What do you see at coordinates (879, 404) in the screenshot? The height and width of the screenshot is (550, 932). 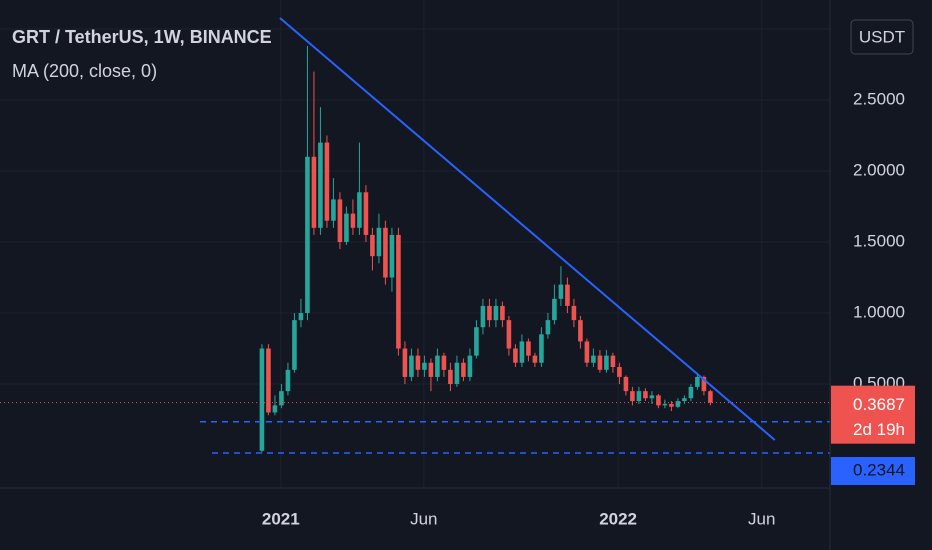 I see `last-price-label: 0.3687` at bounding box center [879, 404].